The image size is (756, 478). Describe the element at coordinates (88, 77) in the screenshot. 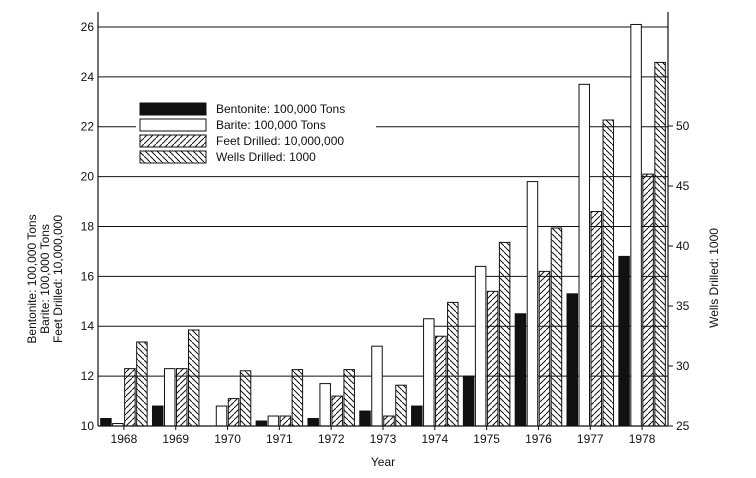

I see `y-left-tick-label: 24` at that location.